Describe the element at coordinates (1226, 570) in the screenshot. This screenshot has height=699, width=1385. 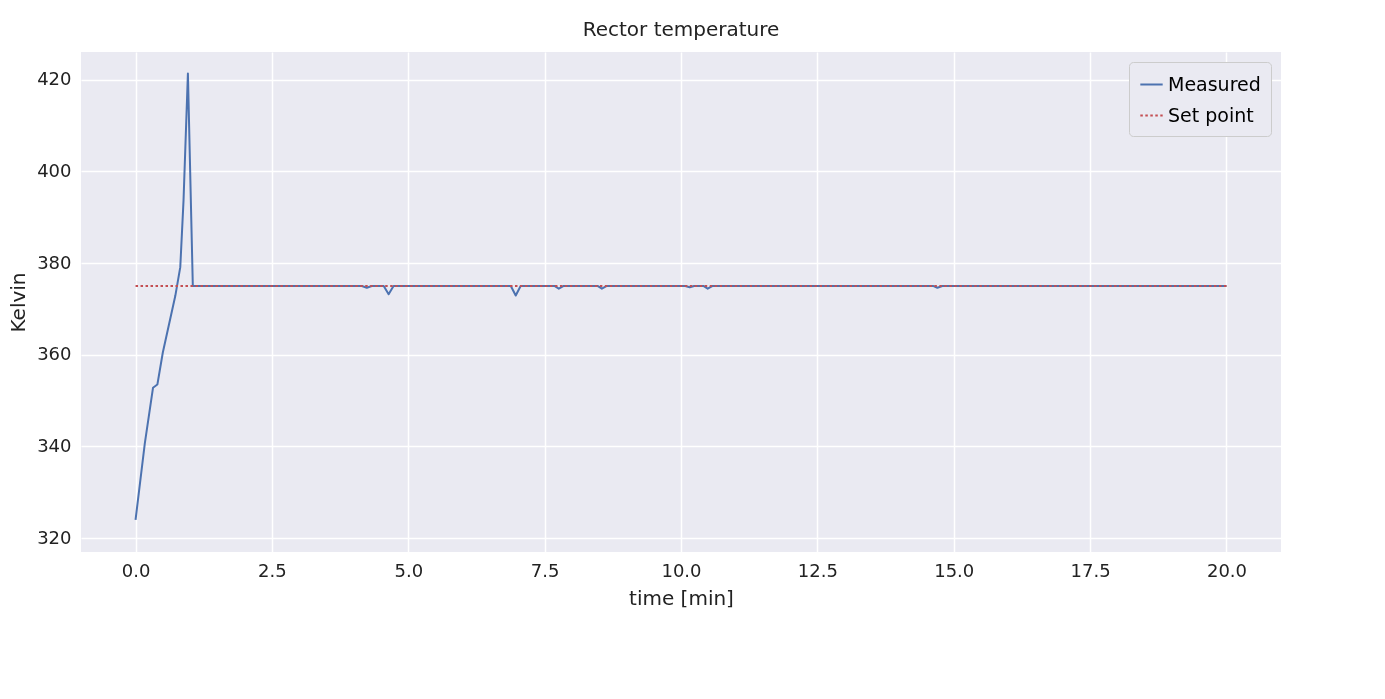
I see `x-tick-label: 20.0` at that location.